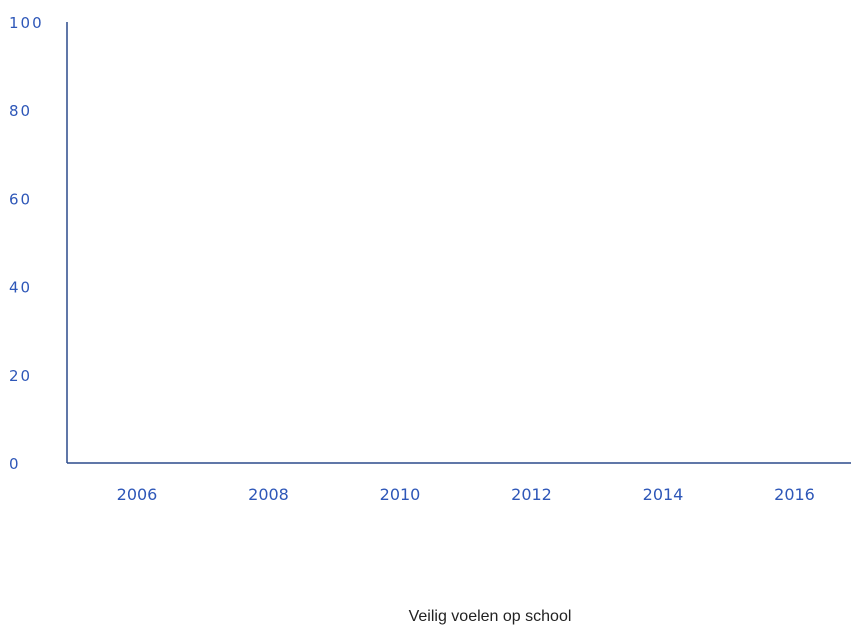 The height and width of the screenshot is (627, 854). Describe the element at coordinates (531, 494) in the screenshot. I see `x-tick-label: 2012` at that location.